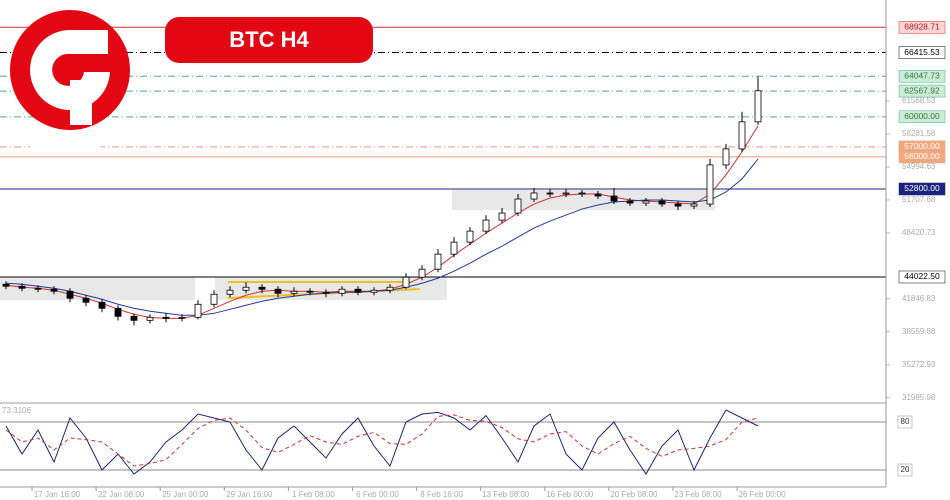 The image size is (950, 500). I want to click on x-tick-label: 16 Feb 00:00, so click(570, 494).